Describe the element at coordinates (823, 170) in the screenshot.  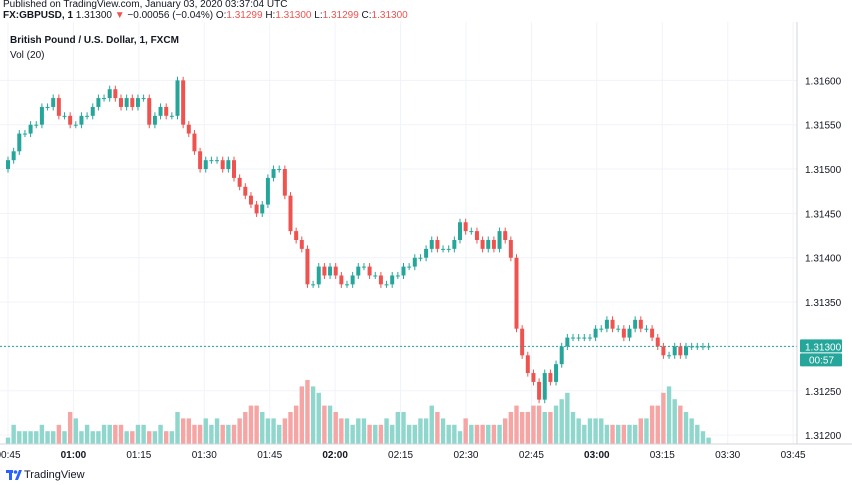
I see `y-tick-label: 1.31500` at that location.